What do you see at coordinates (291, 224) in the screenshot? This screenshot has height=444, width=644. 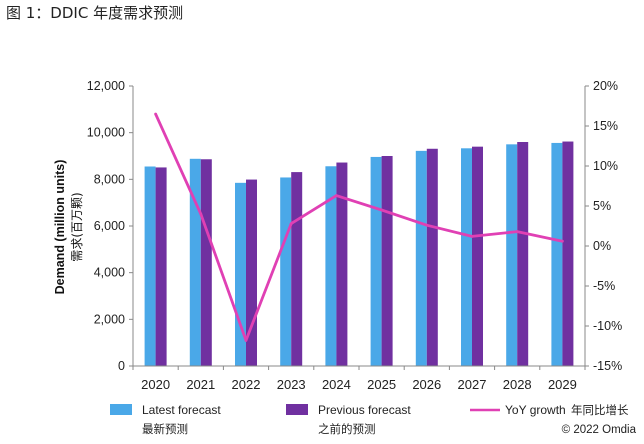 I see `yoy-point-2023` at bounding box center [291, 224].